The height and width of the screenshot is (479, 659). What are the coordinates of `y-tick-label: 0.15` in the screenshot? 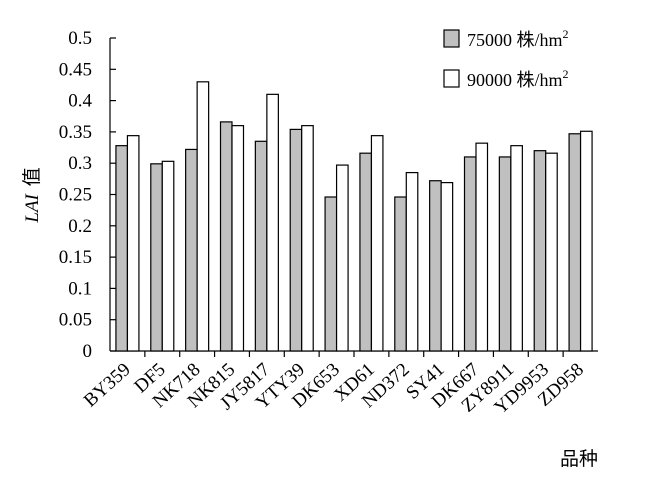 It's located at (75, 257).